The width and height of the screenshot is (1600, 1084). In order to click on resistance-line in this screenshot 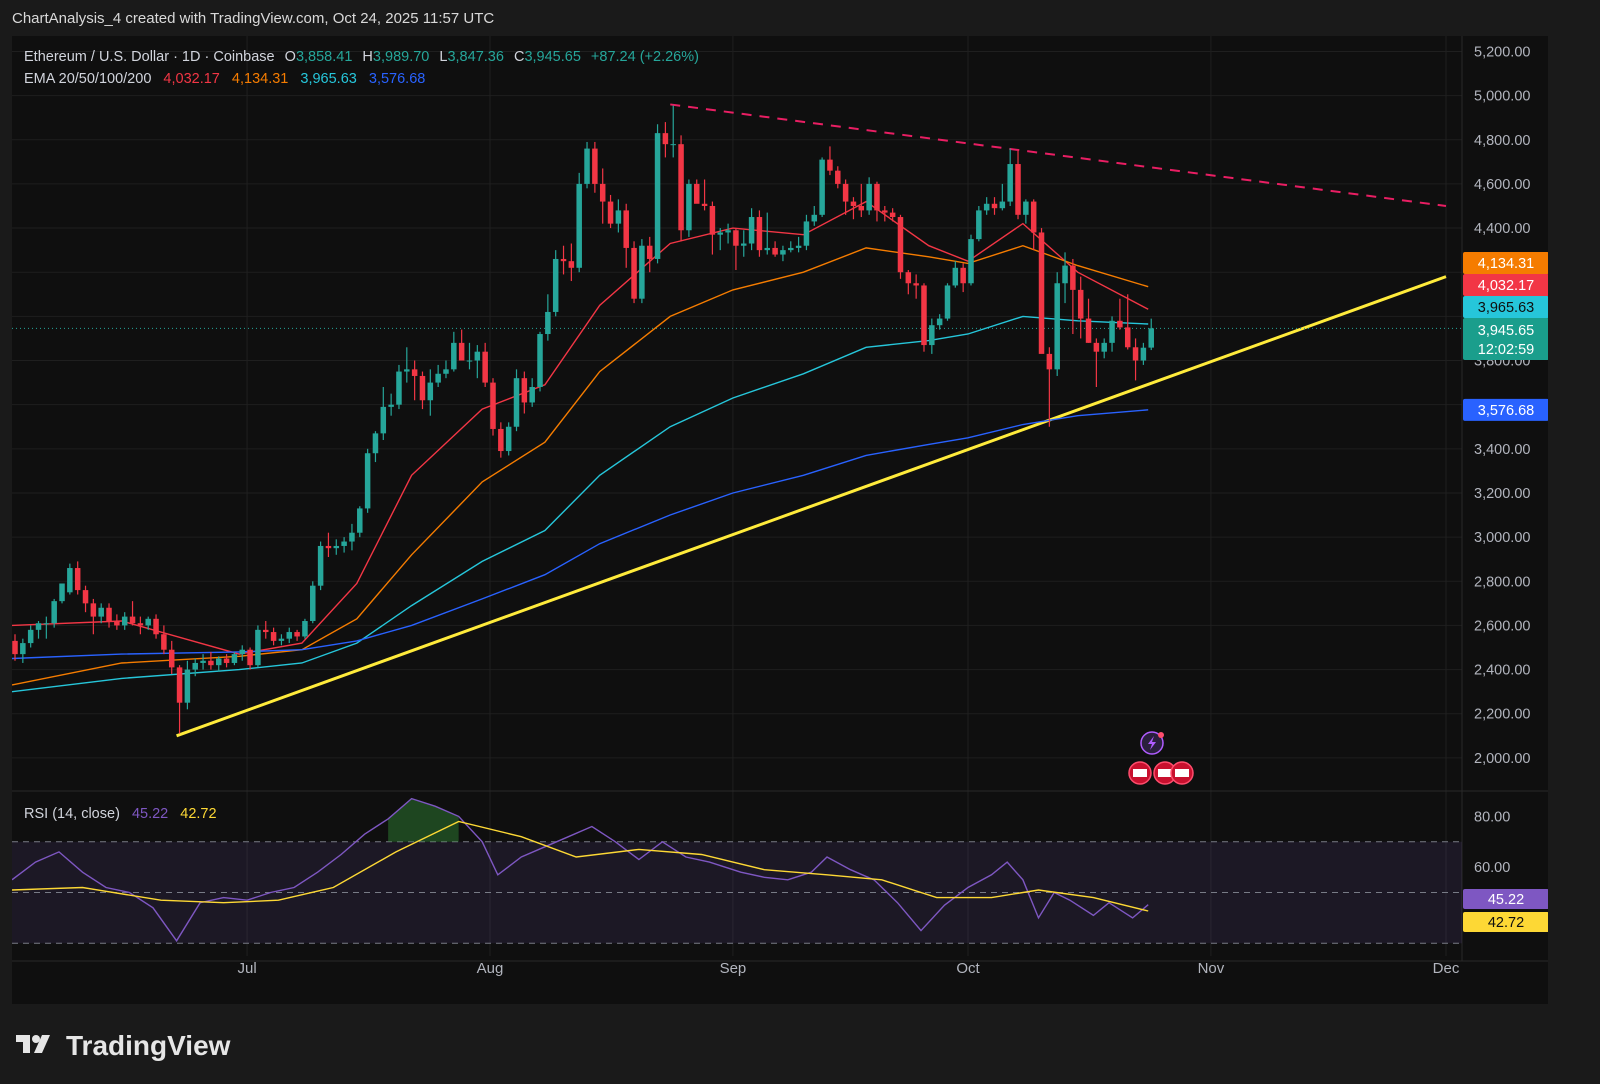, I will do `click(1058, 155)`.